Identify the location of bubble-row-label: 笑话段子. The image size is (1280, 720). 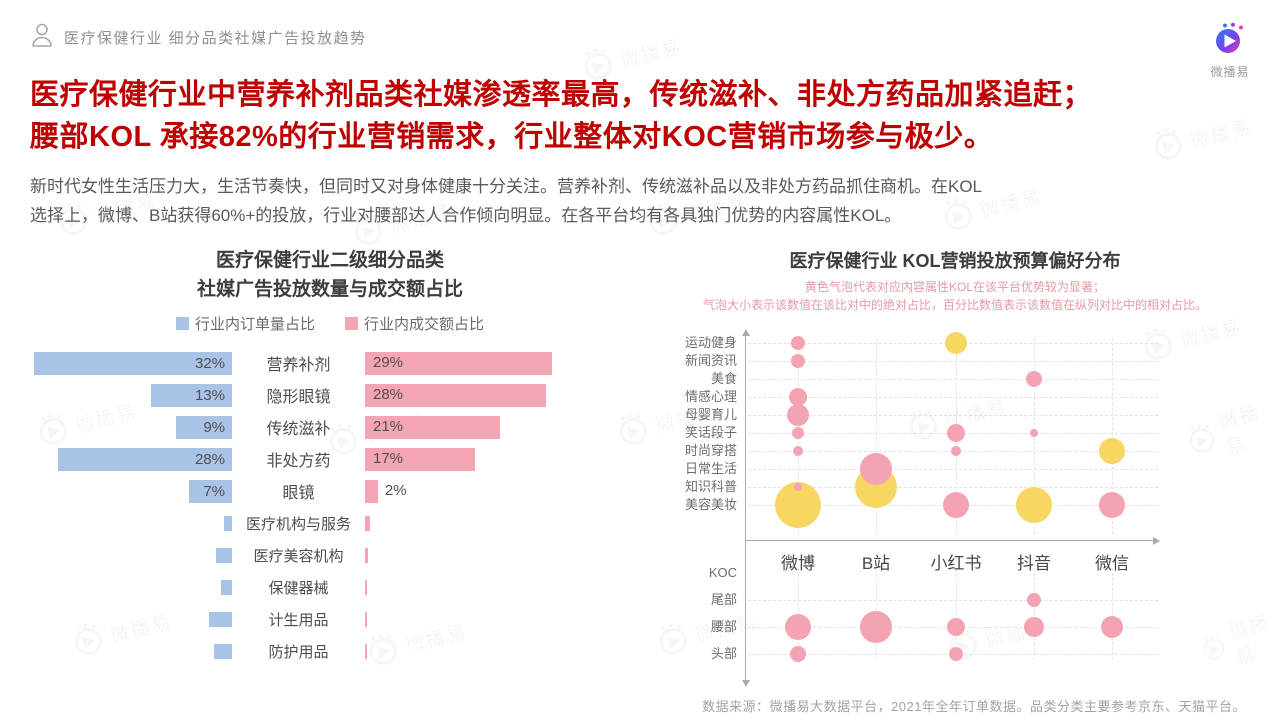
(710, 432).